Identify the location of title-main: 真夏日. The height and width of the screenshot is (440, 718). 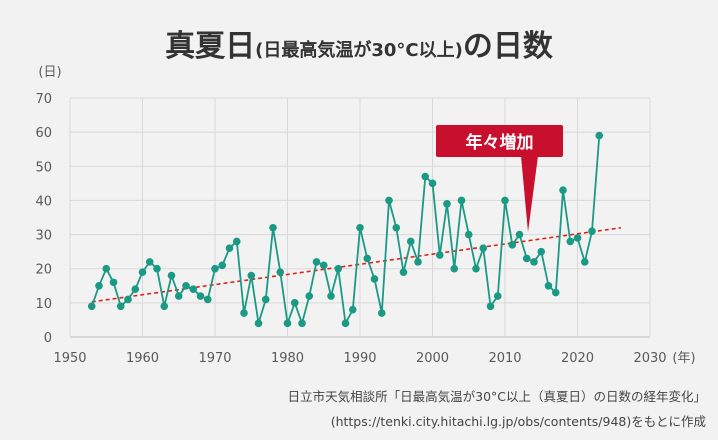
(210, 46).